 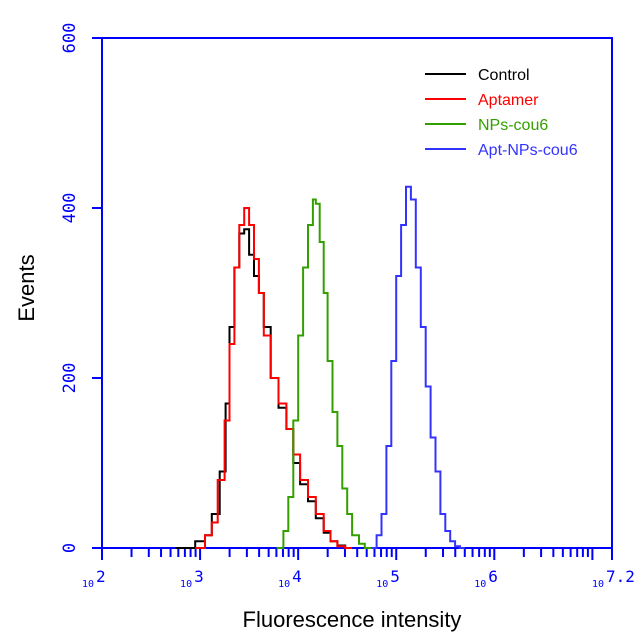 What do you see at coordinates (324, 373) in the screenshot?
I see `series-line-nps-cou6` at bounding box center [324, 373].